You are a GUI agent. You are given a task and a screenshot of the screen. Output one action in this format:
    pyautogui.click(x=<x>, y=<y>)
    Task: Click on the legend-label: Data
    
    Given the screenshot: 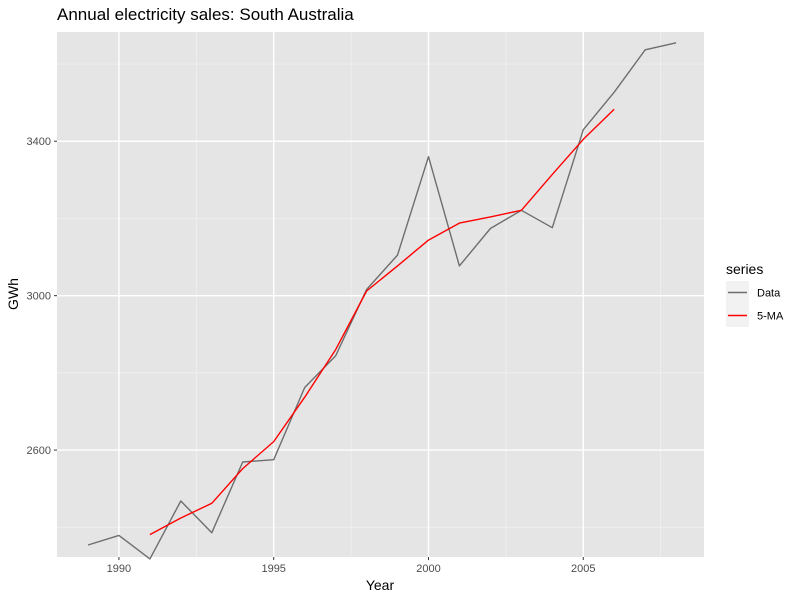 What is the action you would take?
    pyautogui.click(x=769, y=294)
    